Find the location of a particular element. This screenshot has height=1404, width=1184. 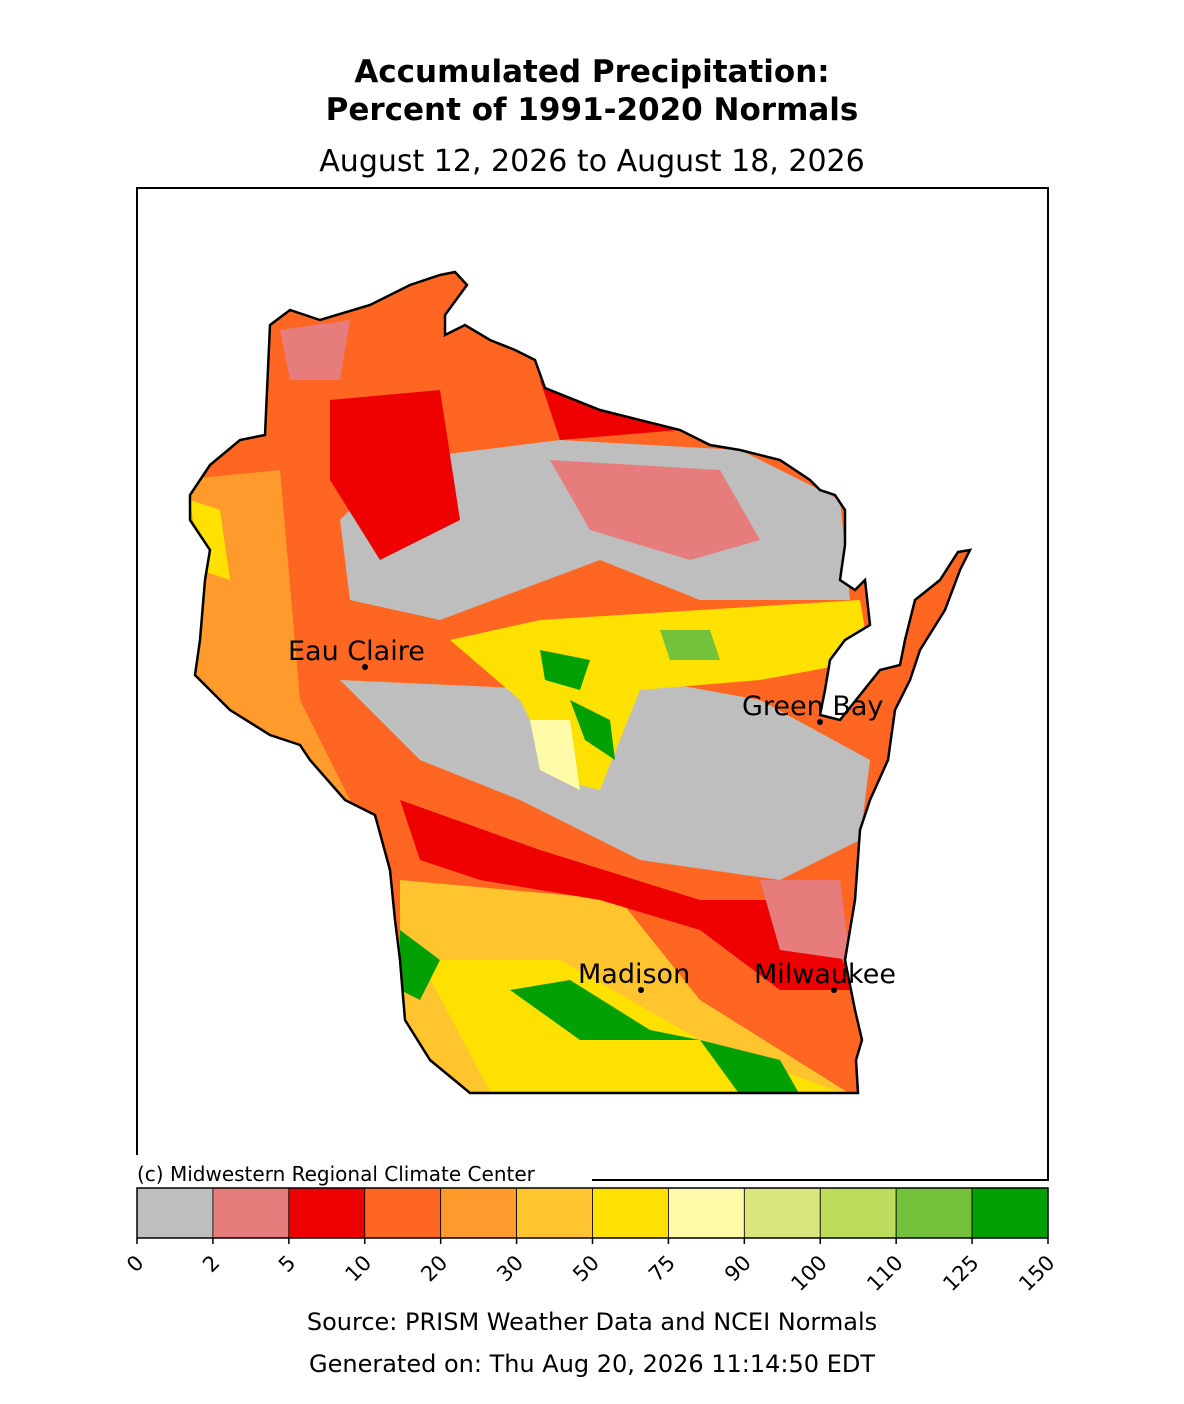

colorbar-tick-label: 20 is located at coordinates (434, 1269).